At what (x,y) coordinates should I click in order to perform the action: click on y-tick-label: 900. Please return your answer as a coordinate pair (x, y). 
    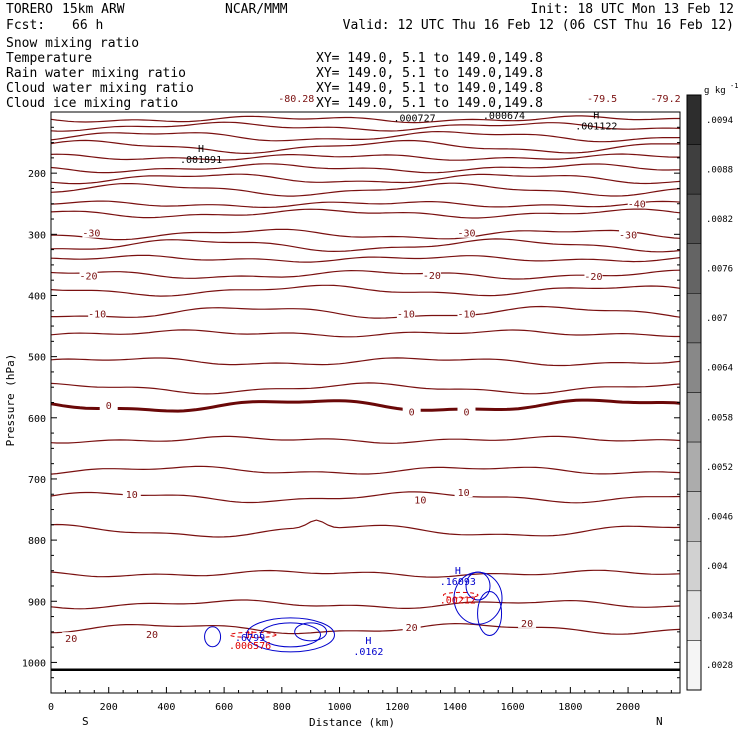
    Looking at the image, I should click on (37, 602).